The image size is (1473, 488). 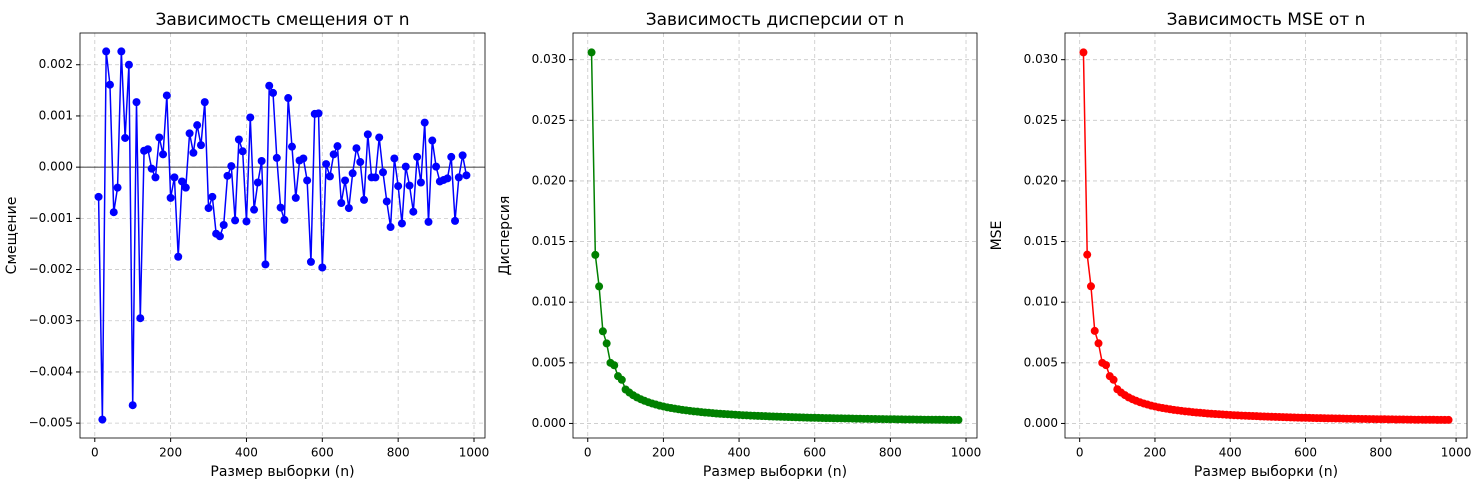 What do you see at coordinates (997, 236) in the screenshot?
I see `y-axis-label: MSE` at bounding box center [997, 236].